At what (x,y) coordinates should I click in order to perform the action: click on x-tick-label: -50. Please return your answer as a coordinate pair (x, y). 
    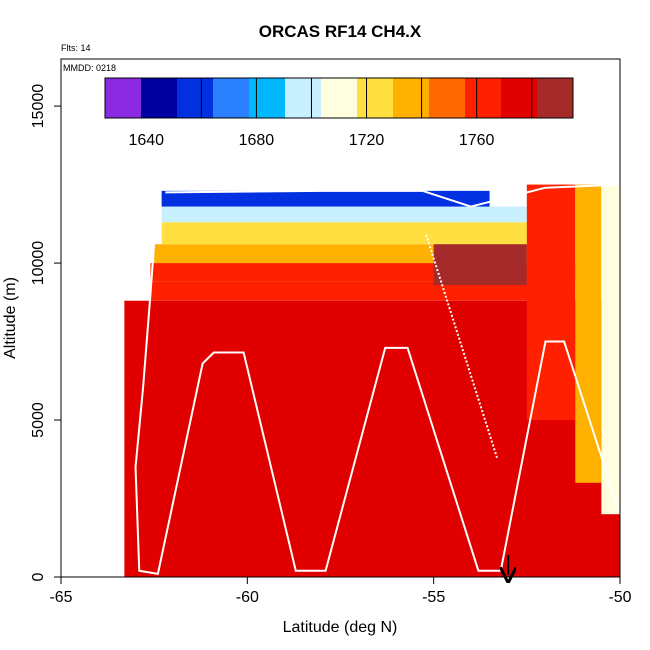
    Looking at the image, I should click on (619, 597).